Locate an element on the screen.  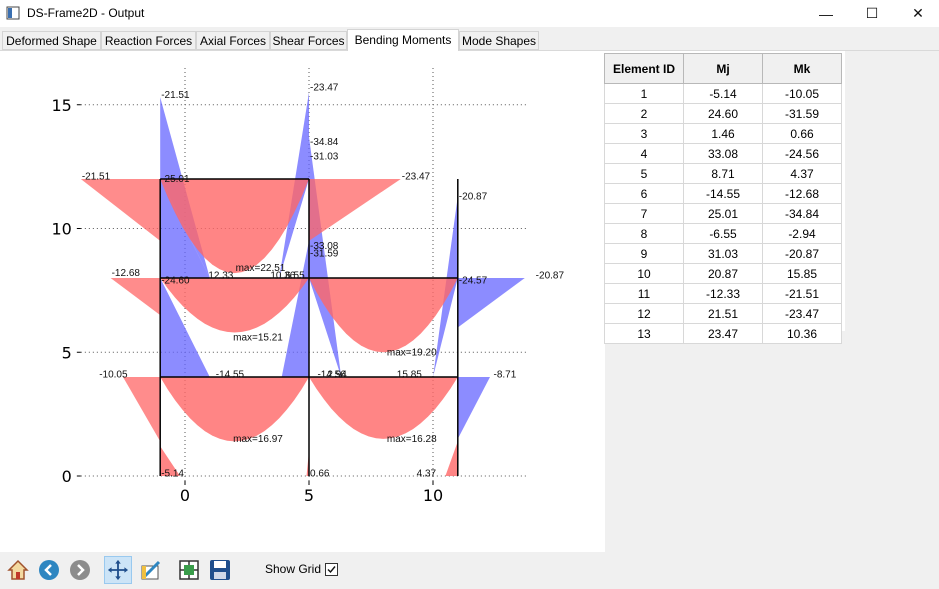
table-row: 6 -14.55 -12.68 is located at coordinates (723, 193).